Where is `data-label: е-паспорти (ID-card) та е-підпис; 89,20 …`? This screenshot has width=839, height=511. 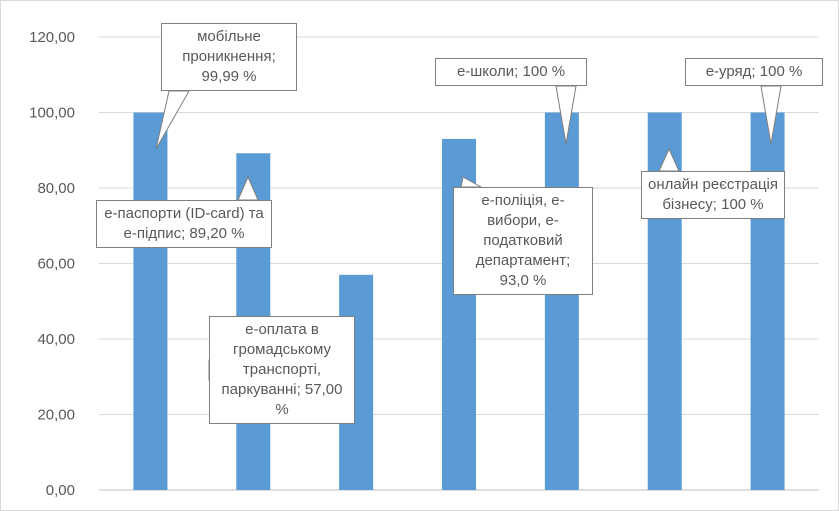
data-label: е-паспорти (ID-card) та е-підпис; 89,20 … is located at coordinates (184, 224).